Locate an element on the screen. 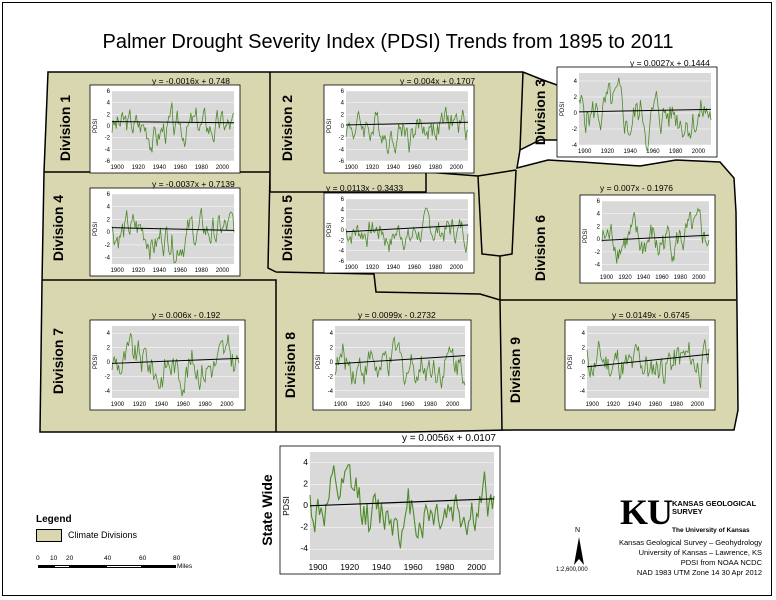  division-label: Division 5 is located at coordinates (287, 228).